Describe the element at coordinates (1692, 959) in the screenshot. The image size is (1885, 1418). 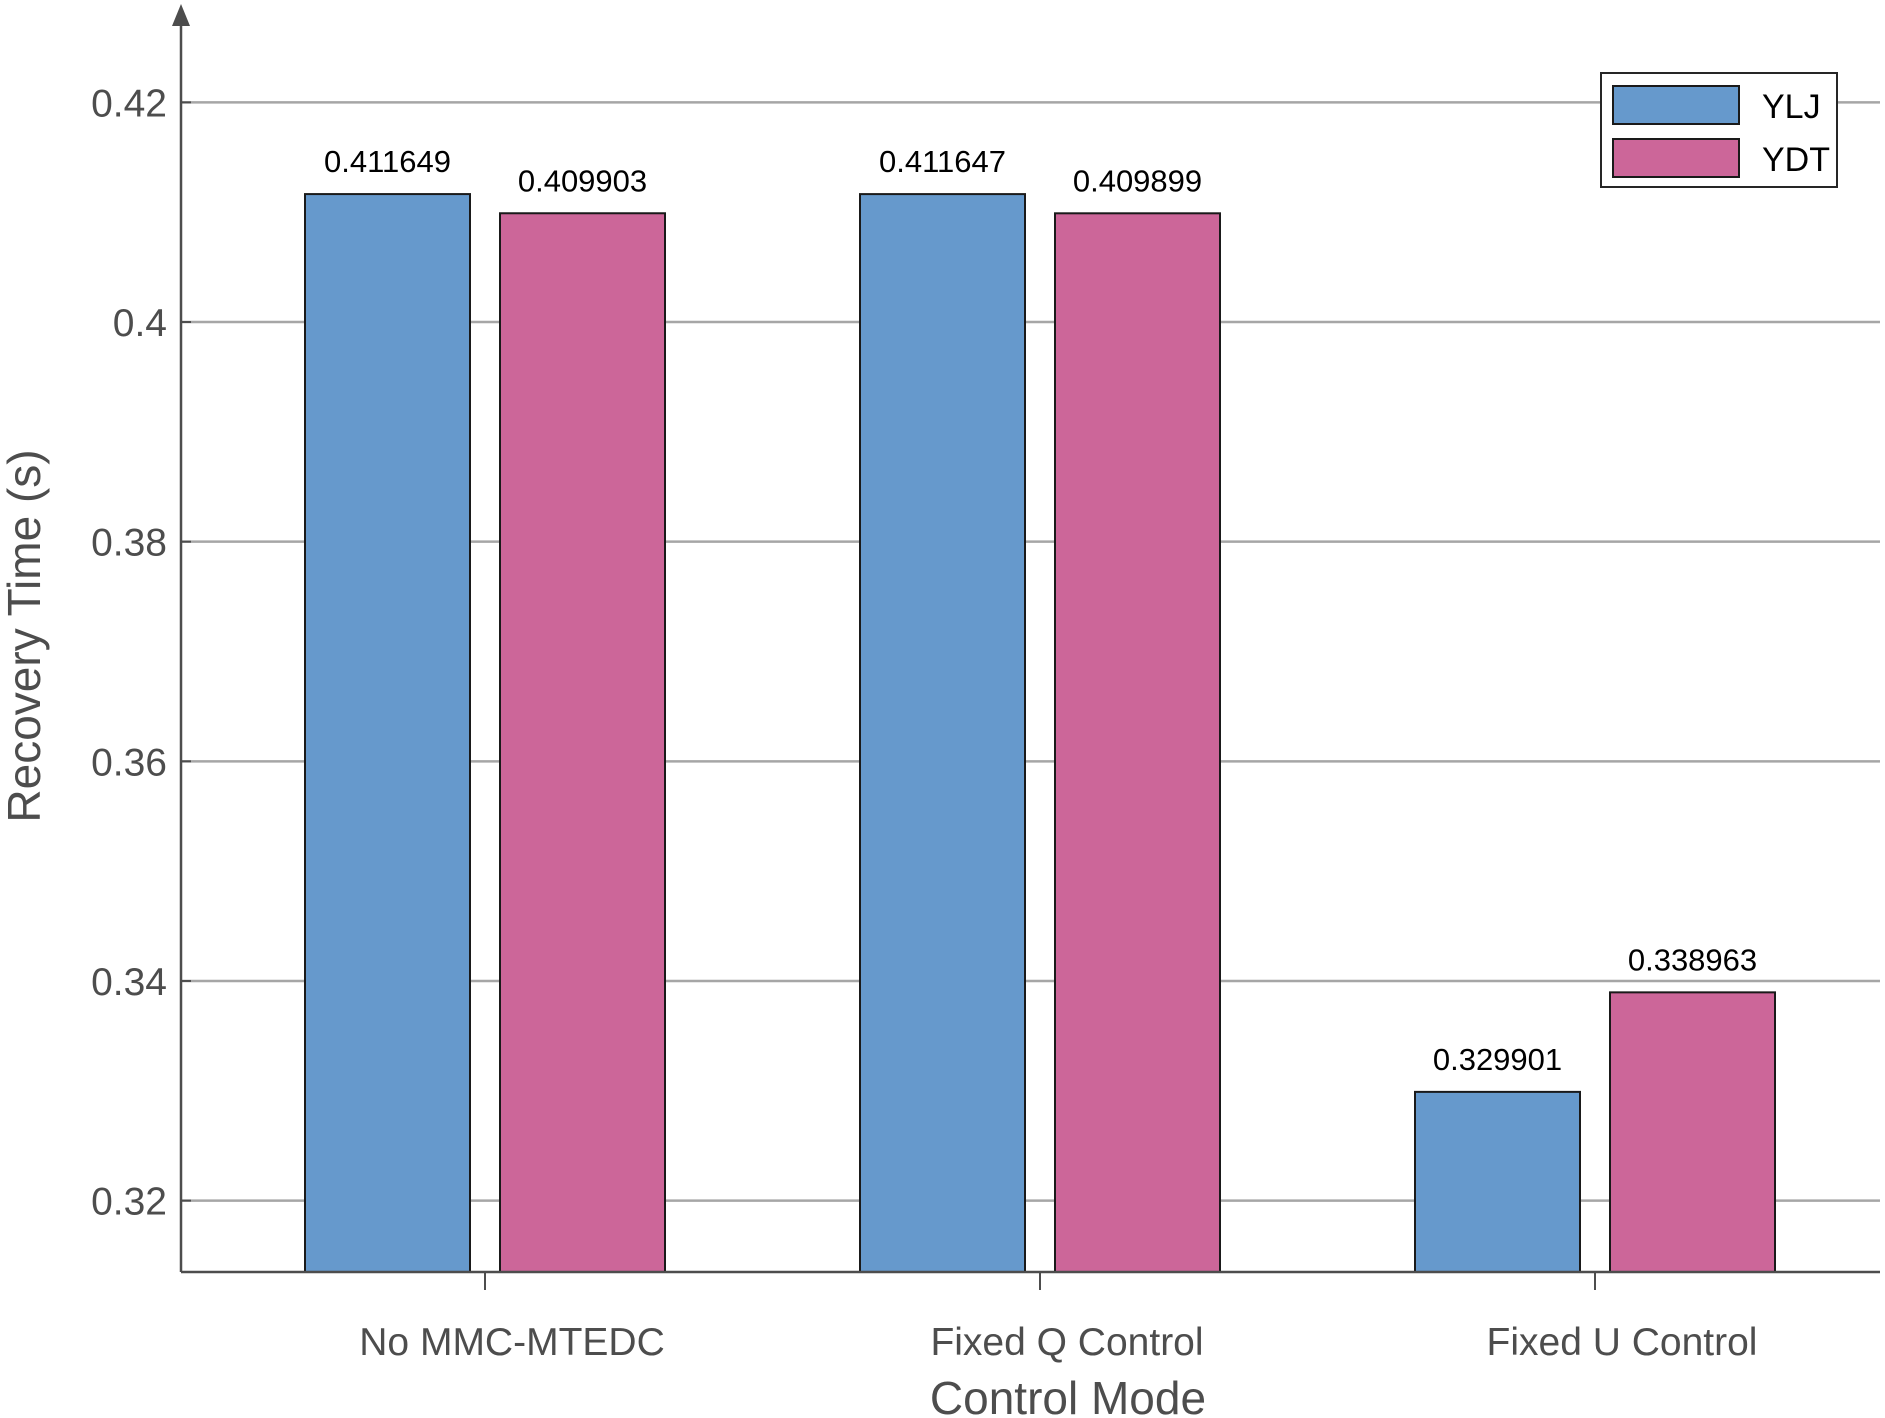
I see `data-label: 0.338963` at that location.